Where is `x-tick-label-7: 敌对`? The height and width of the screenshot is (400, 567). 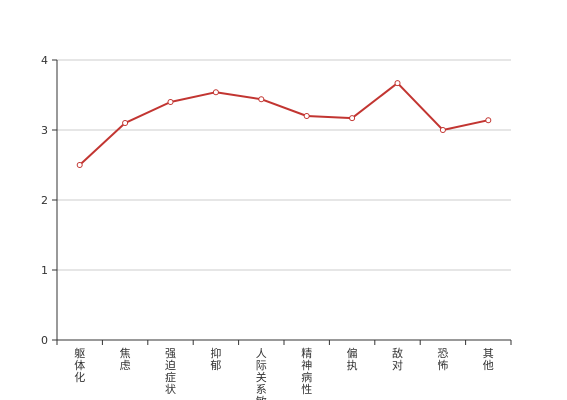
x-tick-label-7: 敌对 is located at coordinates (397, 359).